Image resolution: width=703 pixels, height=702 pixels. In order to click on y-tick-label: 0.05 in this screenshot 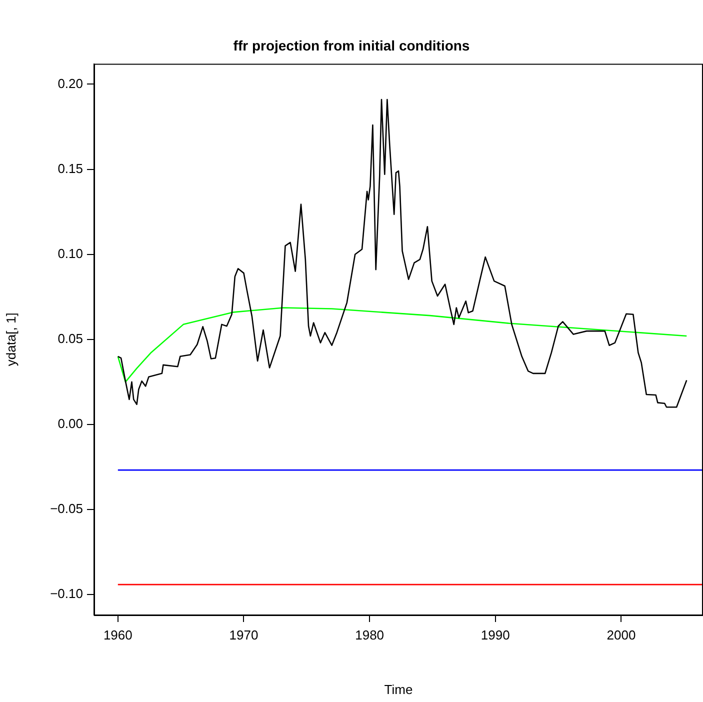, I will do `click(70, 338)`.